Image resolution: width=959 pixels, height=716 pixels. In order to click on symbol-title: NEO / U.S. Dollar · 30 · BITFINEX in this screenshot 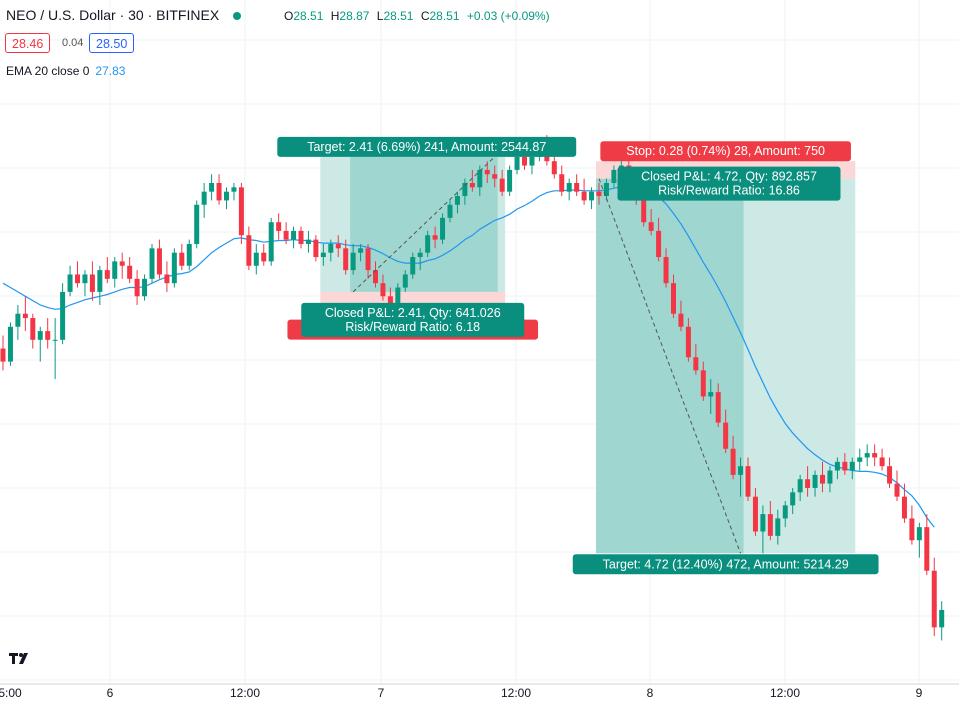, I will do `click(128, 15)`.